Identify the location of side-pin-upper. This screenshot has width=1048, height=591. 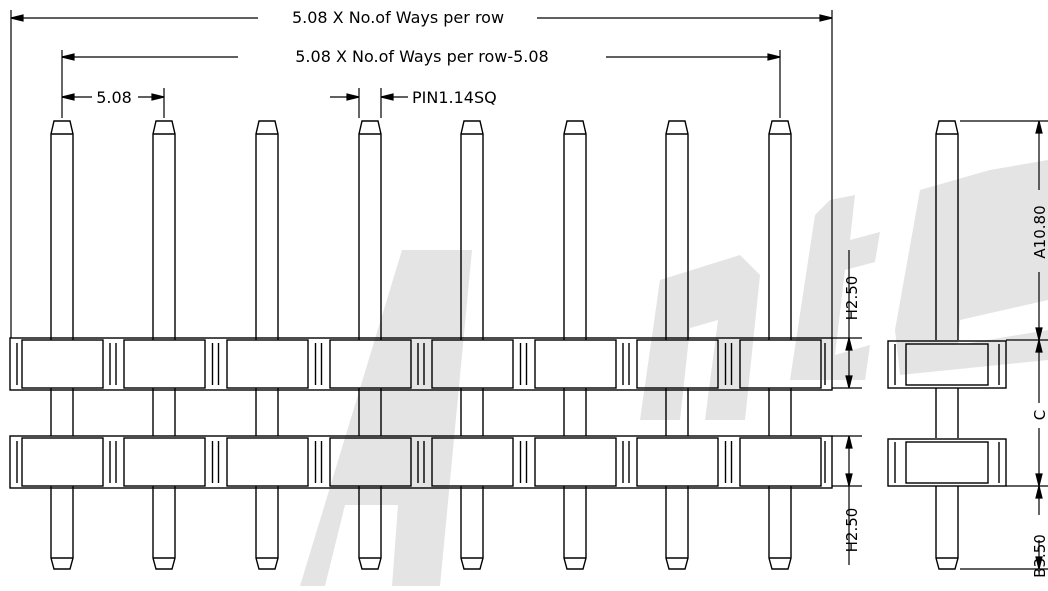
(947, 230).